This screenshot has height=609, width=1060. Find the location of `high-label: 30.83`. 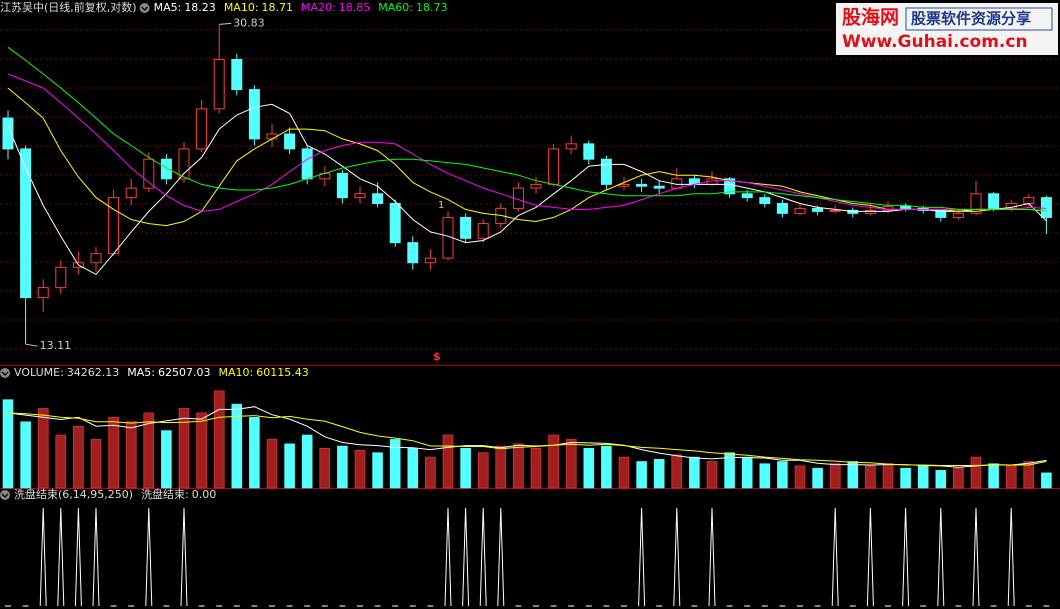

high-label: 30.83 is located at coordinates (249, 22).